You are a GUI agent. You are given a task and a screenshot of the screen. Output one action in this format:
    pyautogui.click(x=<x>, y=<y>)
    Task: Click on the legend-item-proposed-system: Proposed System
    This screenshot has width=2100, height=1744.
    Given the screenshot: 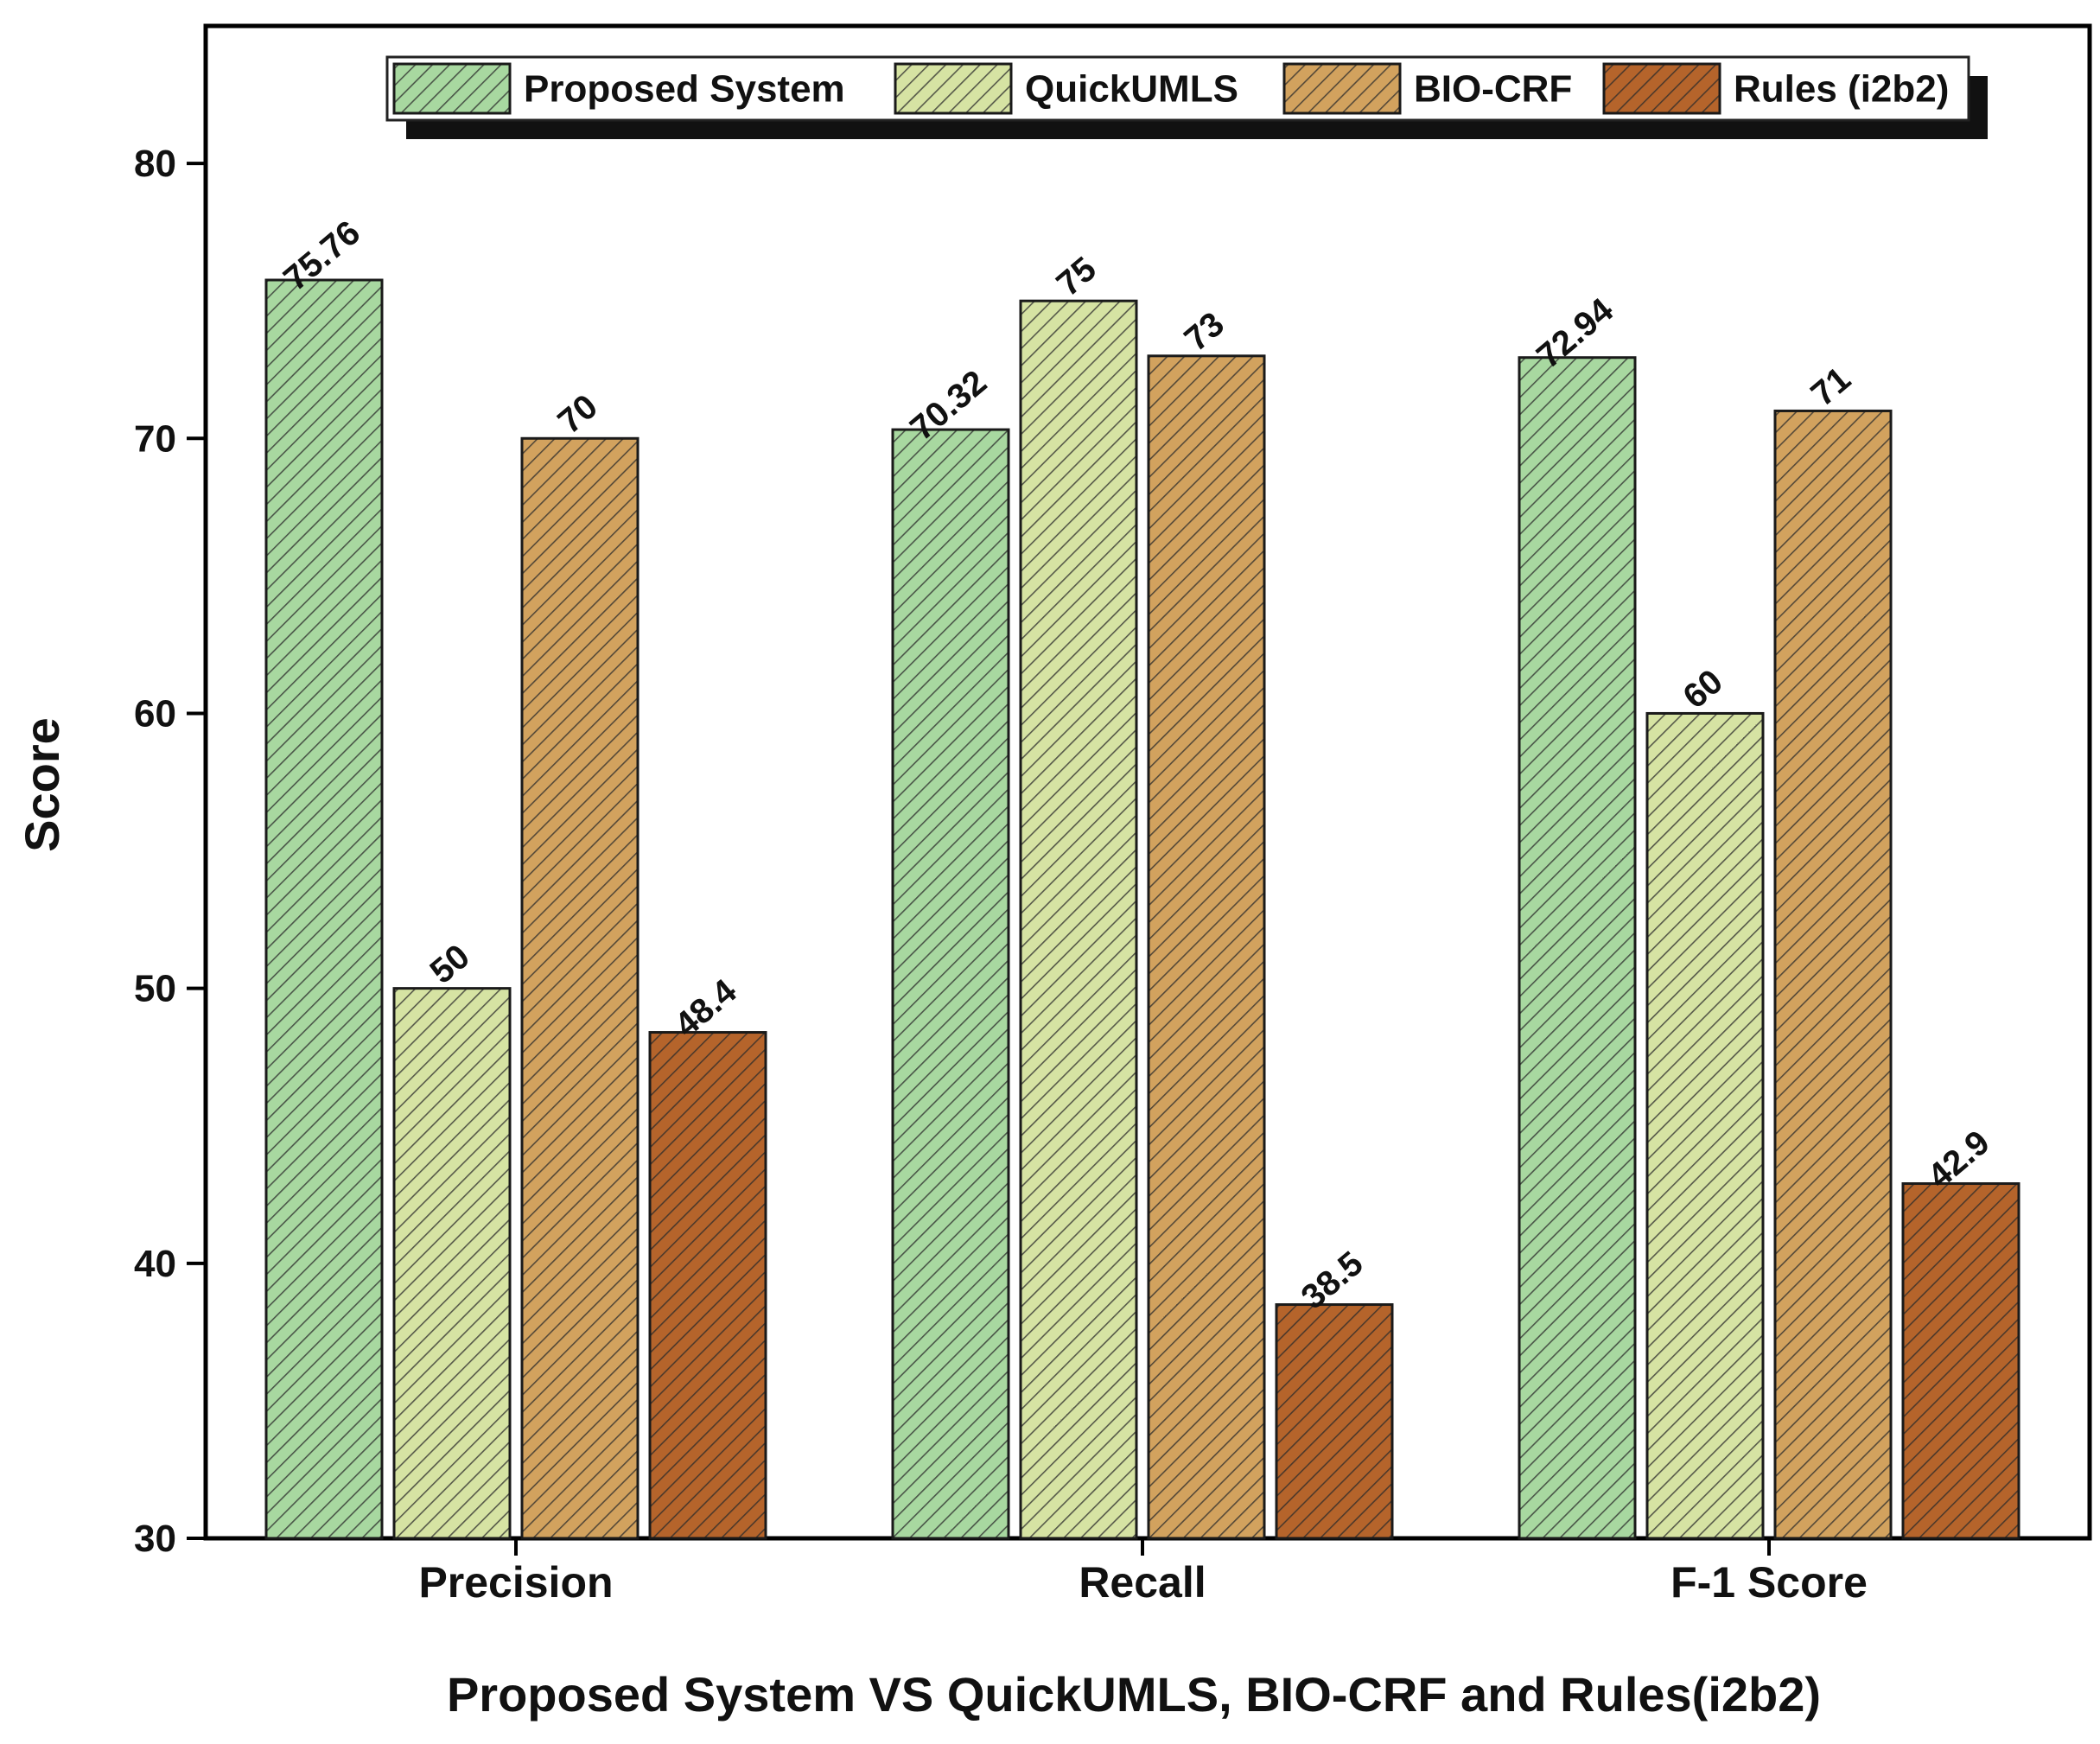 What is the action you would take?
    pyautogui.click(x=618, y=88)
    